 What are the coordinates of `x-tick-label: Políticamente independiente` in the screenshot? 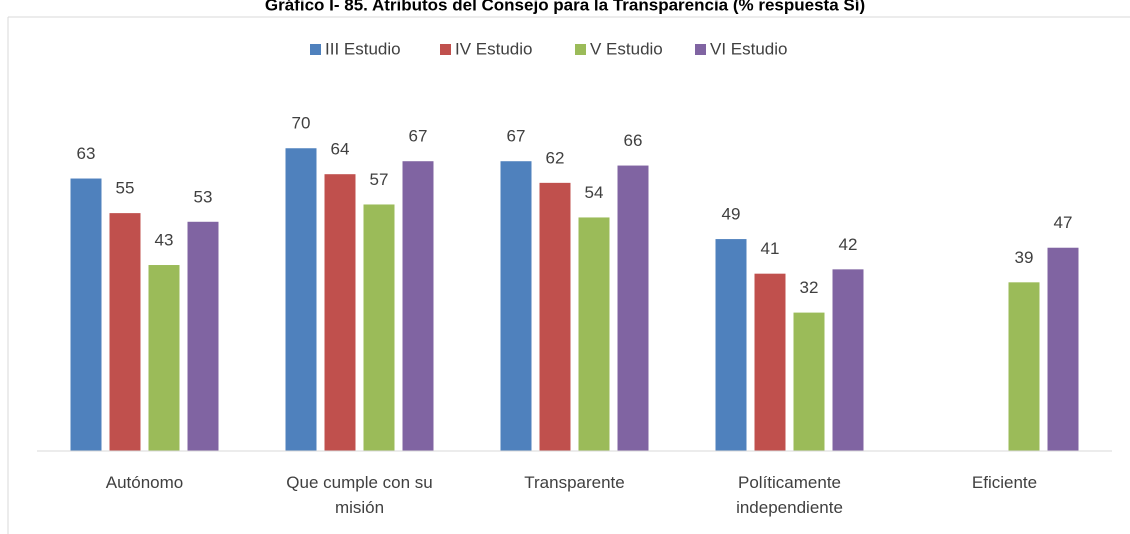 It's located at (789, 495).